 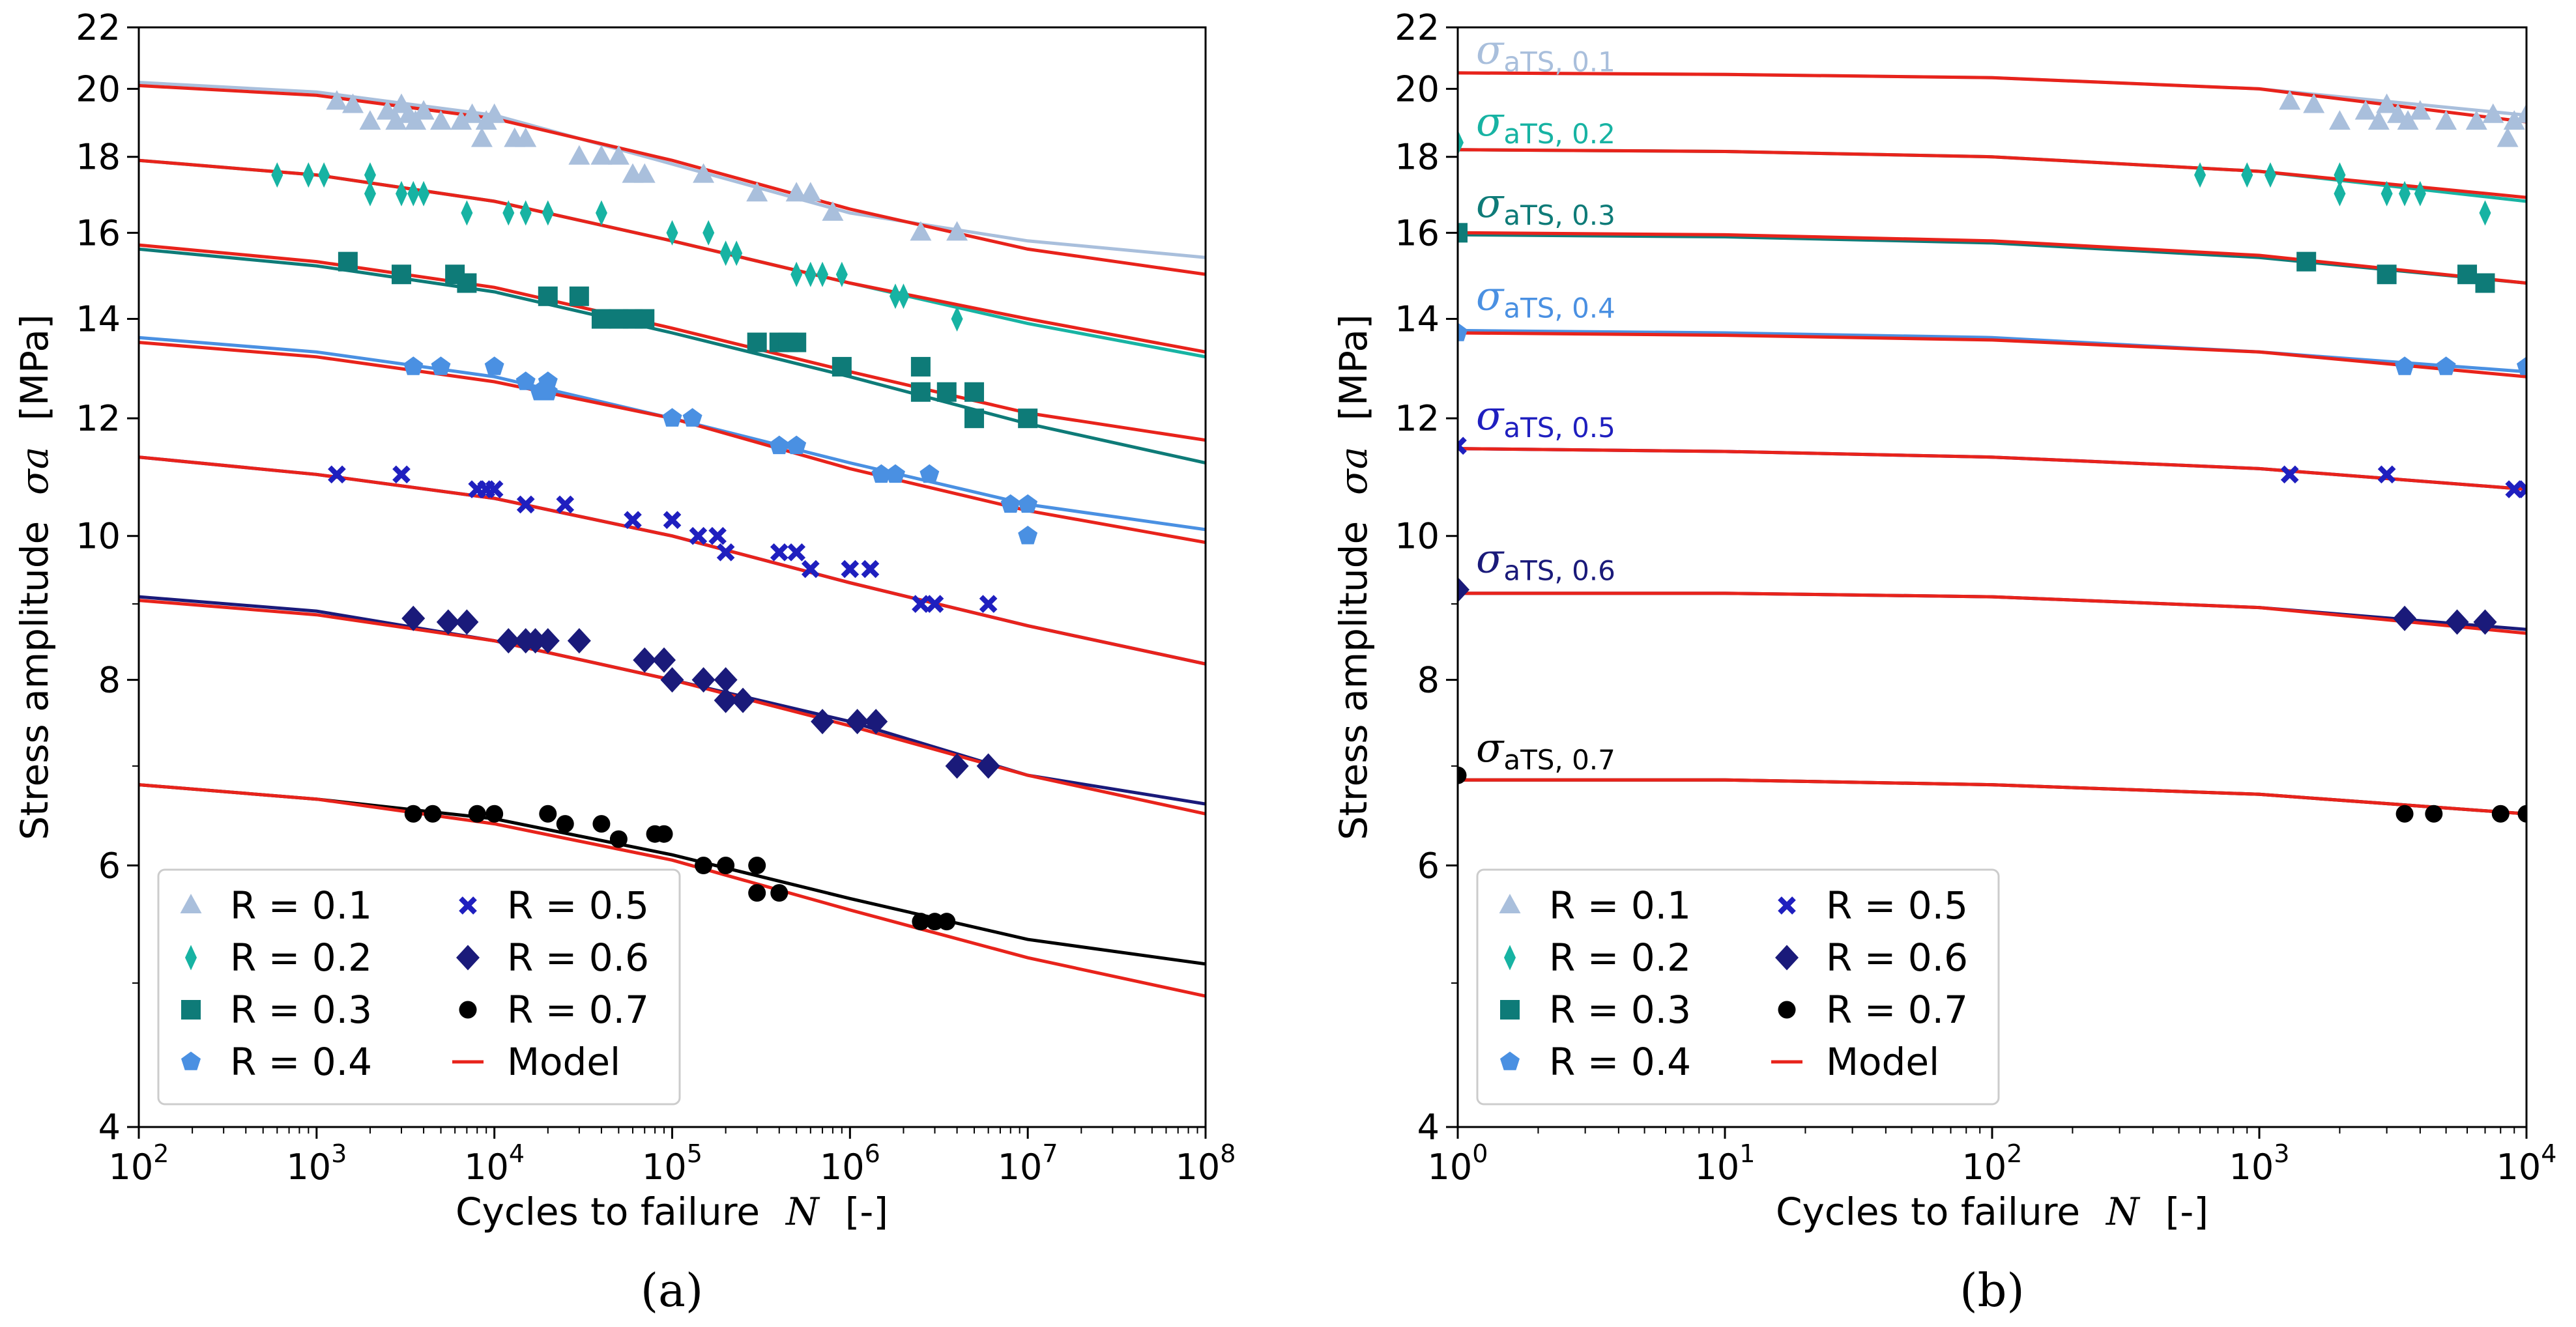 I want to click on y-tick-label: 16, so click(x=1417, y=232).